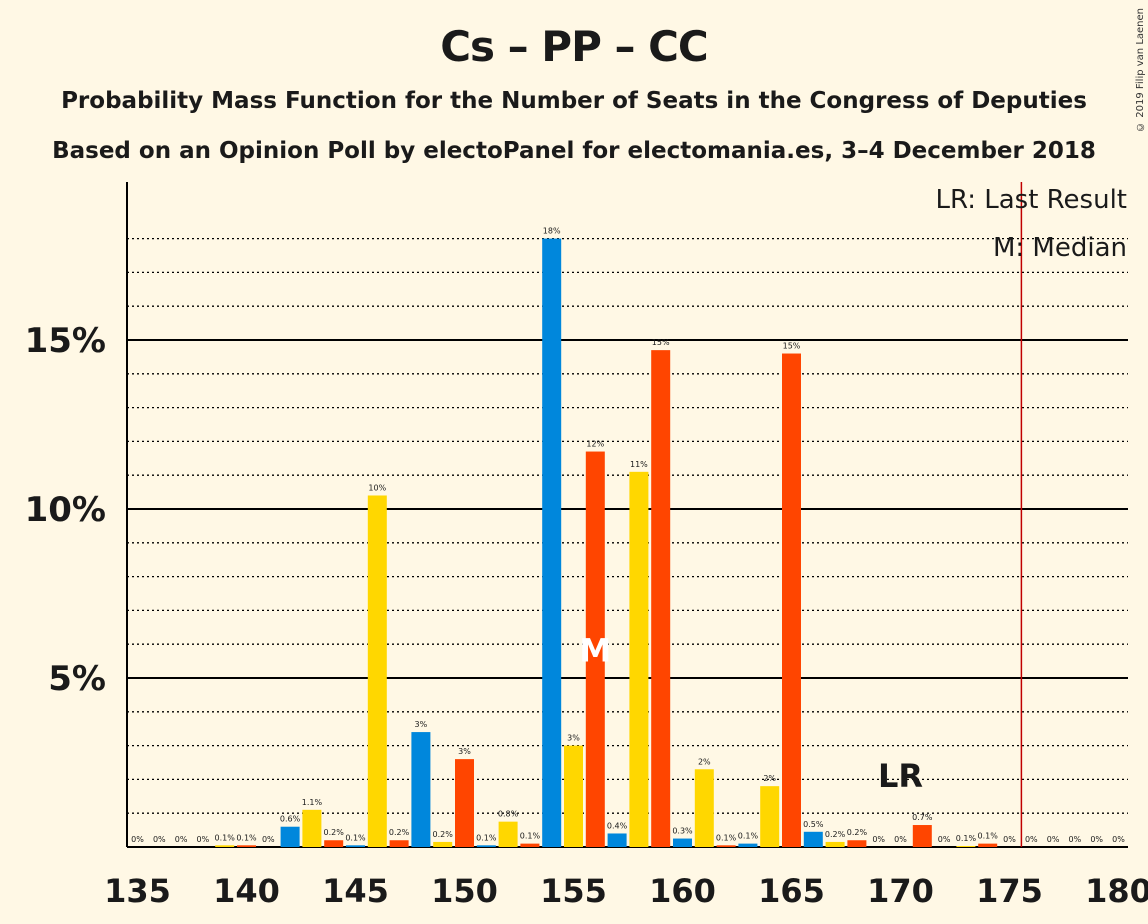 The width and height of the screenshot is (1148, 924). Describe the element at coordinates (290, 819) in the screenshot. I see `data-label-seat-142: 0.6%` at that location.